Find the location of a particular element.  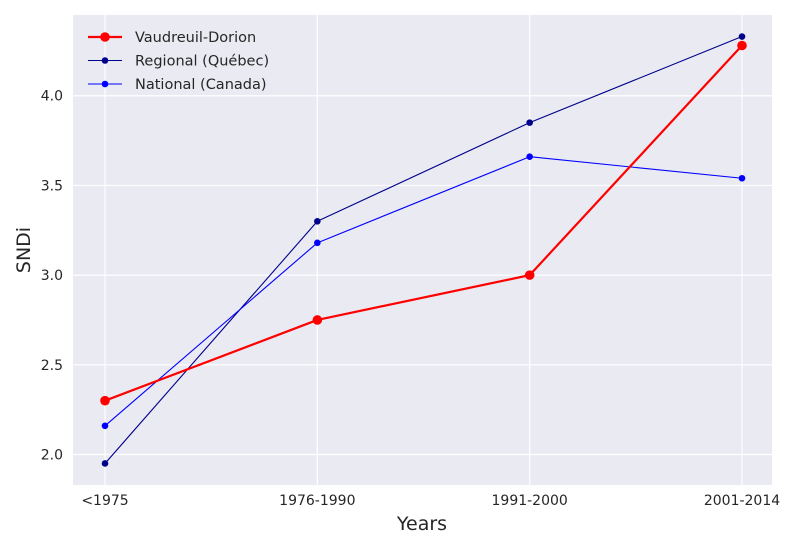

x-tick-label: 1976-1990 is located at coordinates (317, 501).